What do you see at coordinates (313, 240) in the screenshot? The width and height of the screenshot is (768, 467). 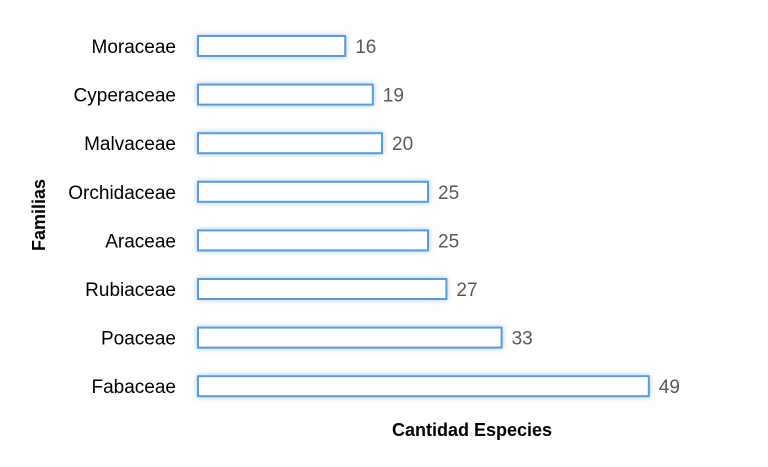 I see `bar-araceae` at bounding box center [313, 240].